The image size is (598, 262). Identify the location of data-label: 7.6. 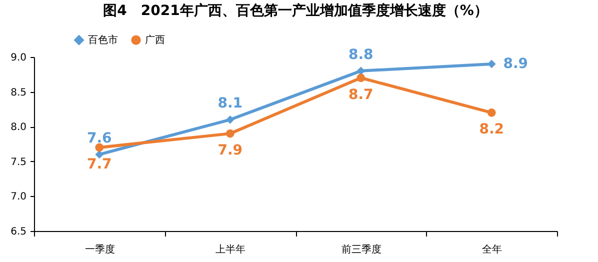
(99, 138).